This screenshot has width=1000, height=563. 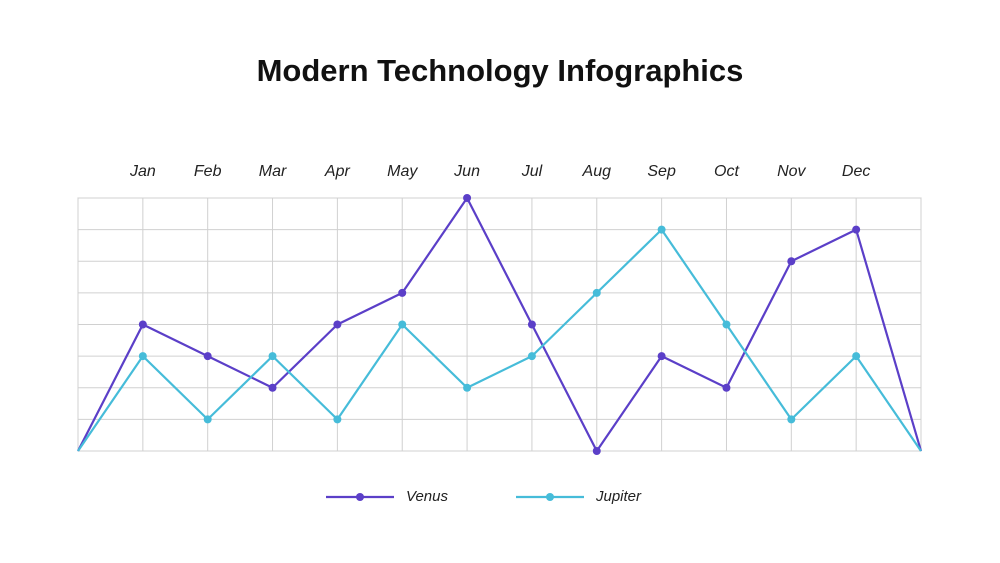 What do you see at coordinates (427, 496) in the screenshot?
I see `legend-label: Venus` at bounding box center [427, 496].